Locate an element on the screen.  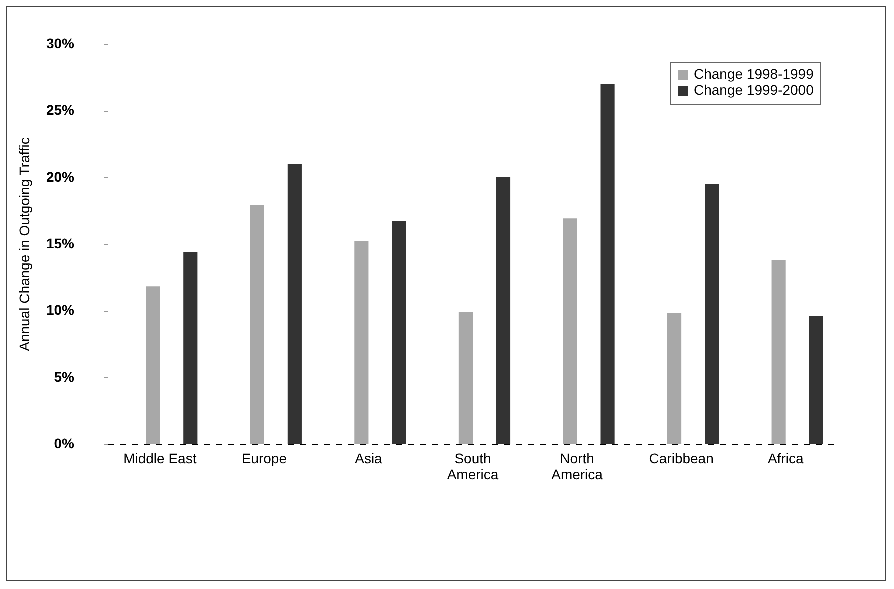
x-tick-label: Asia is located at coordinates (369, 458).